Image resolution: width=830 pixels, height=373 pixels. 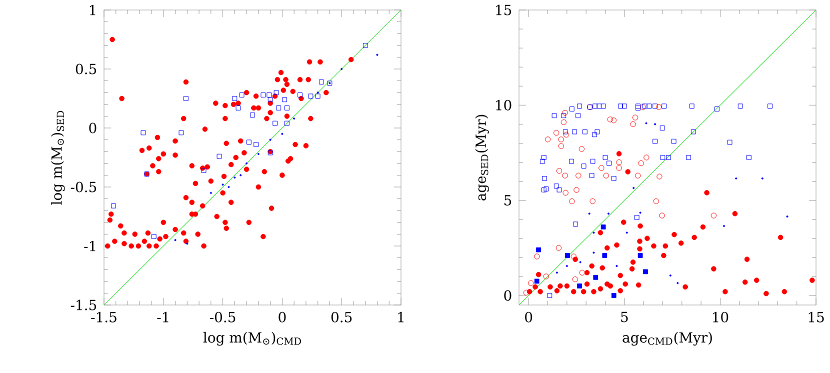 What do you see at coordinates (223, 317) in the screenshot?
I see `x-tick-label: -0.5` at bounding box center [223, 317].